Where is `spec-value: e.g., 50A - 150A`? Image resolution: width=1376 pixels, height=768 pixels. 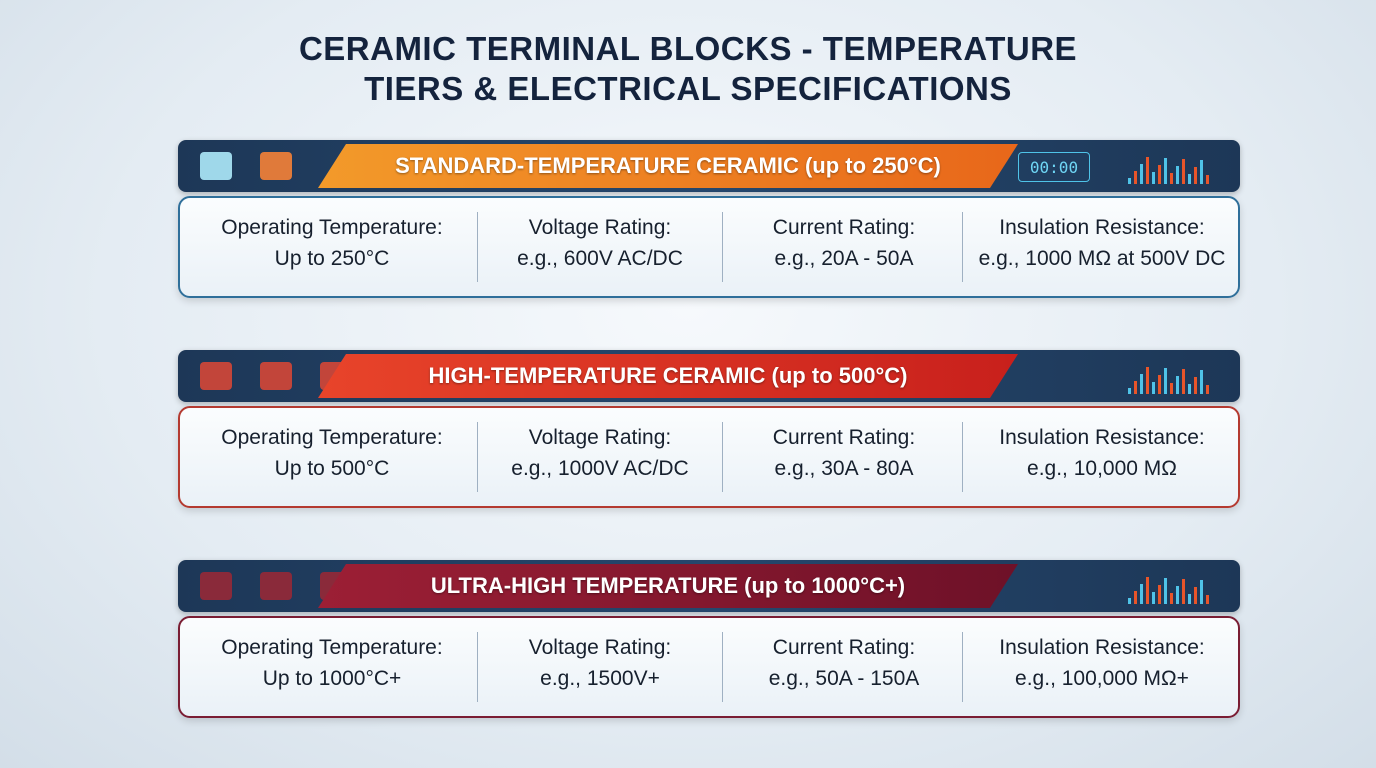 spec-value: e.g., 50A - 150A is located at coordinates (844, 678).